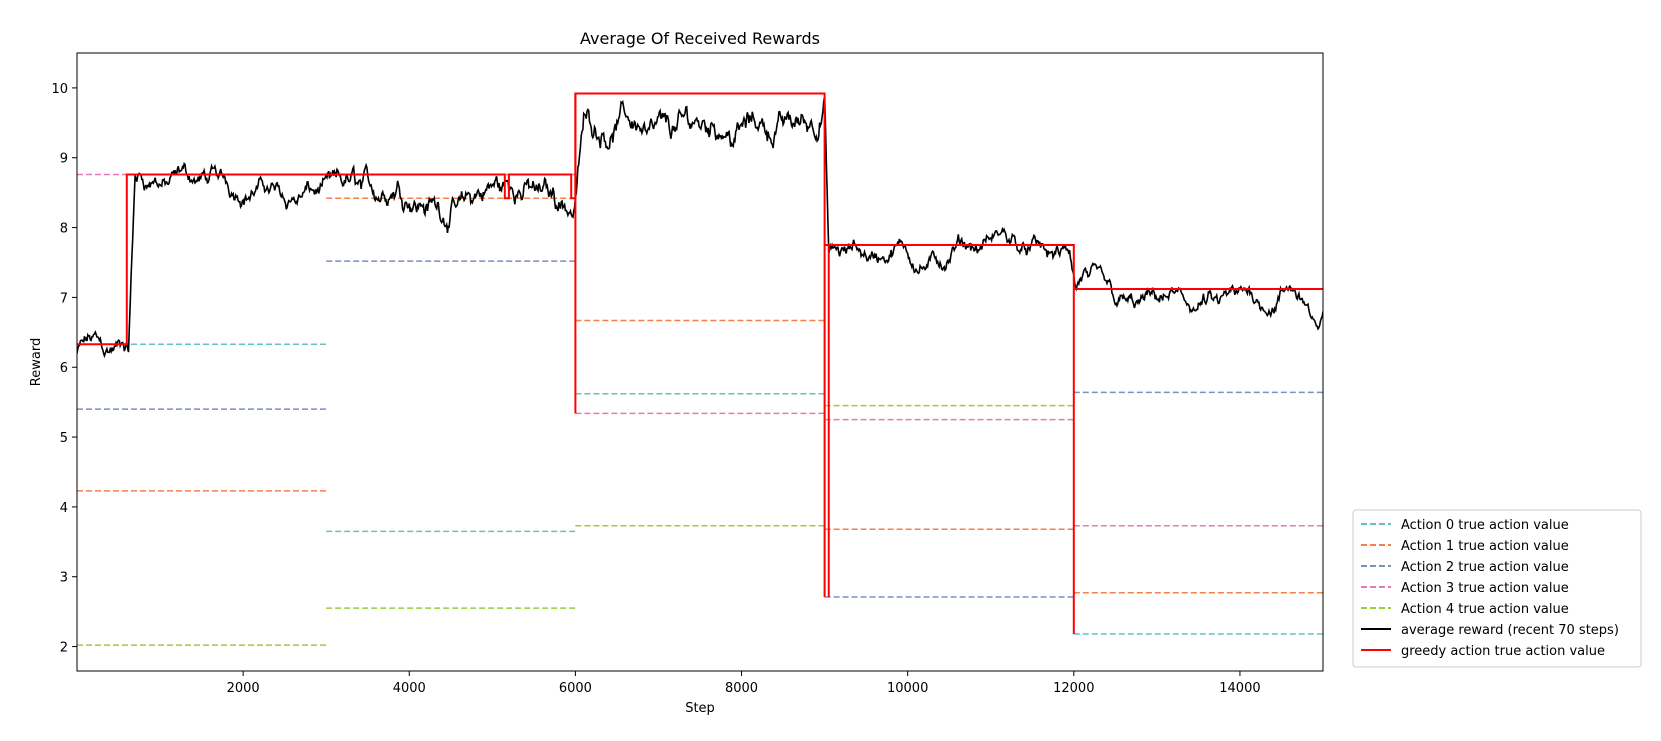  Describe the element at coordinates (36, 362) in the screenshot. I see `y-axis-label: Reward` at that location.